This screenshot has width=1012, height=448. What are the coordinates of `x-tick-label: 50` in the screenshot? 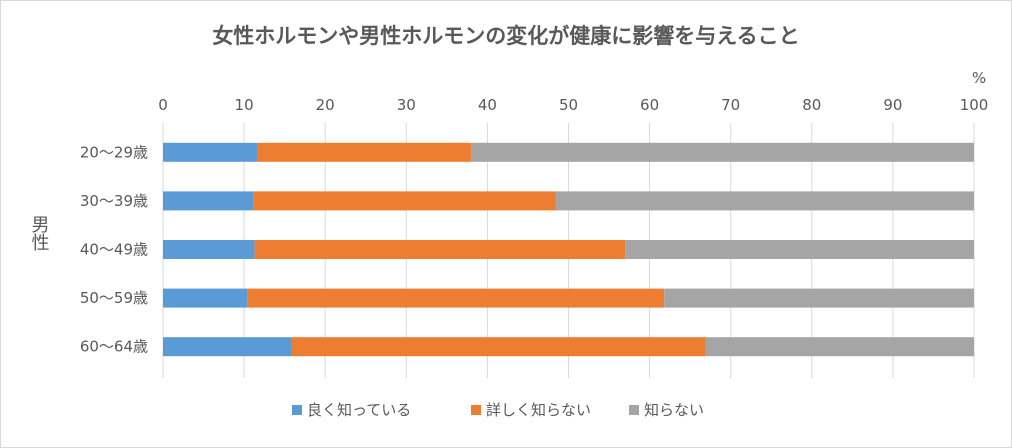 It's located at (568, 105).